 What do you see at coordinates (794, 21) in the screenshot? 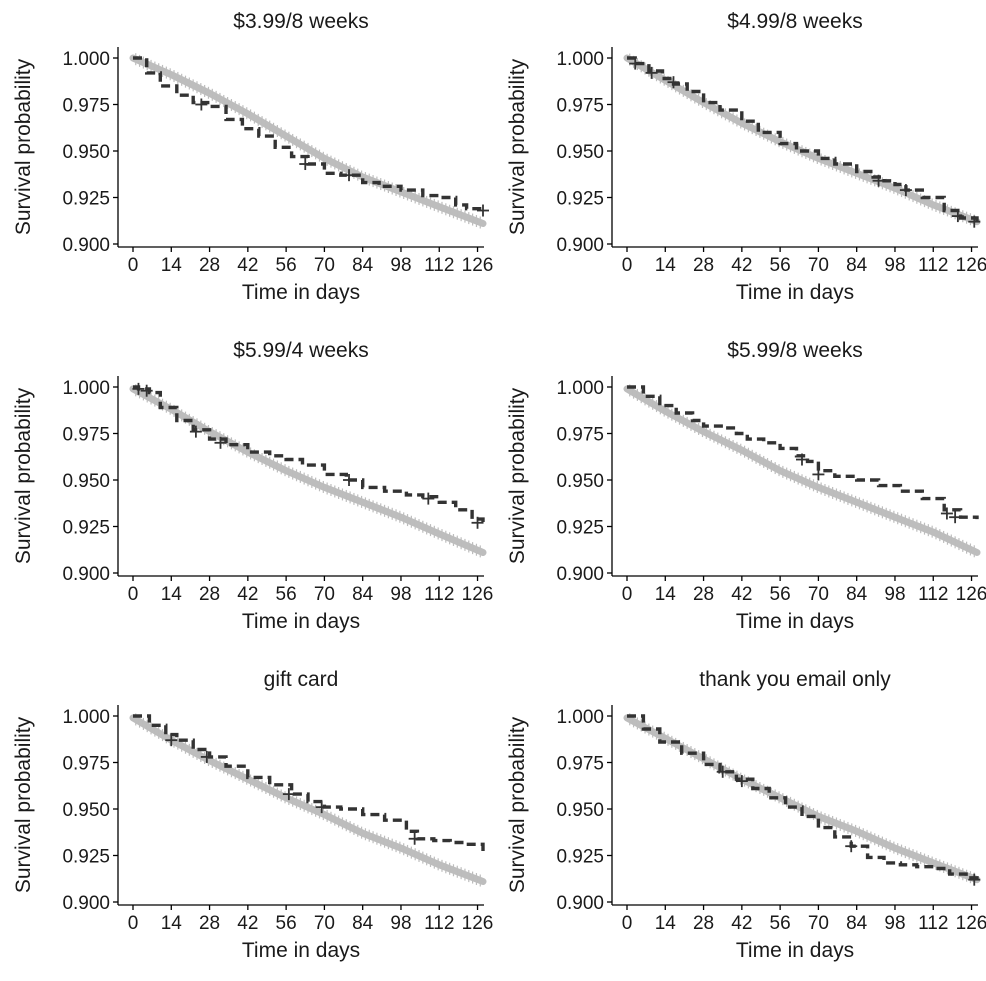
I see `panel-title: $4.99/8 weeks` at bounding box center [794, 21].